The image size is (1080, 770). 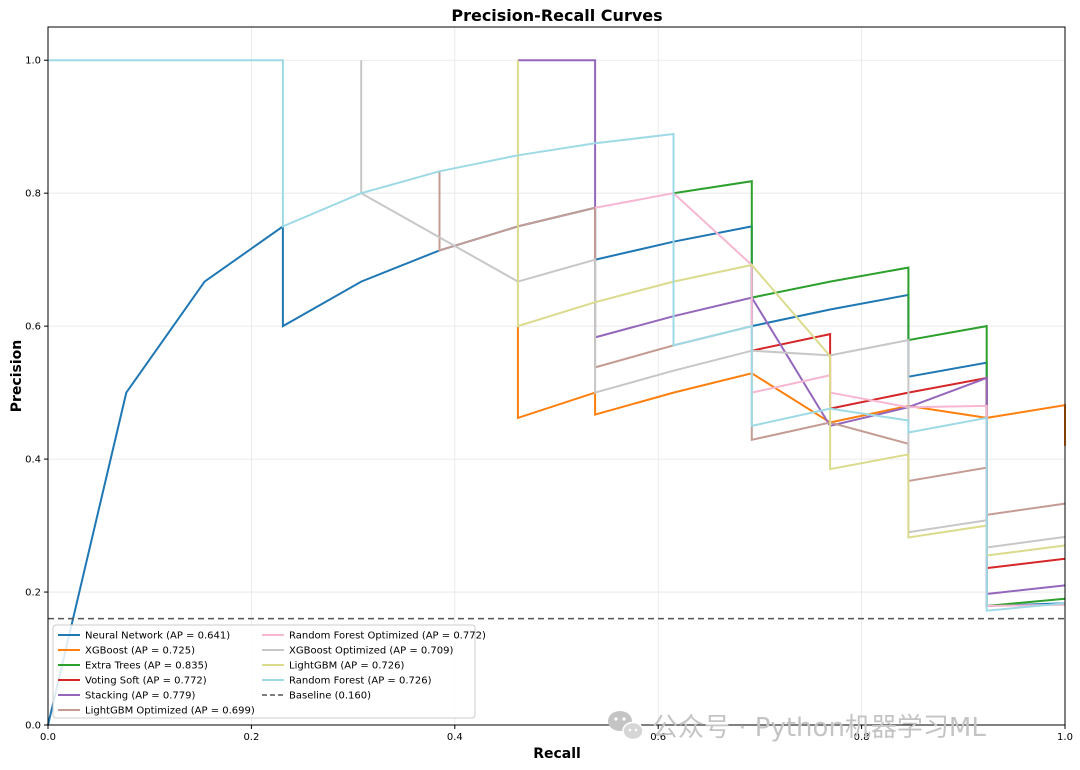 What do you see at coordinates (264, 671) in the screenshot?
I see `legend-box` at bounding box center [264, 671].